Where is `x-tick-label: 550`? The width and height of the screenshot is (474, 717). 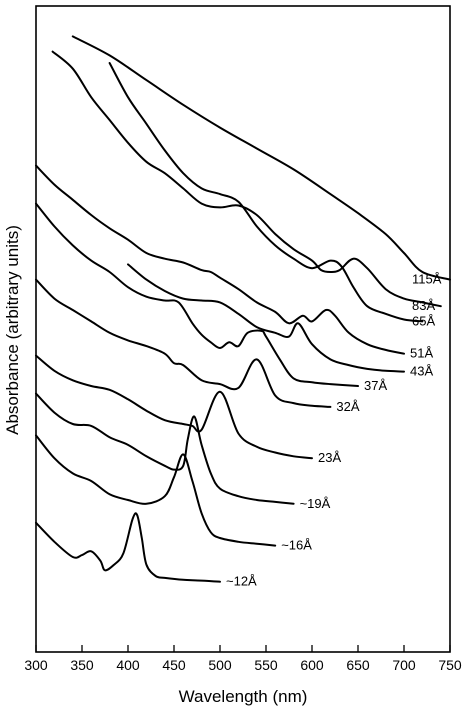
x-tick-label: 550 is located at coordinates (266, 665).